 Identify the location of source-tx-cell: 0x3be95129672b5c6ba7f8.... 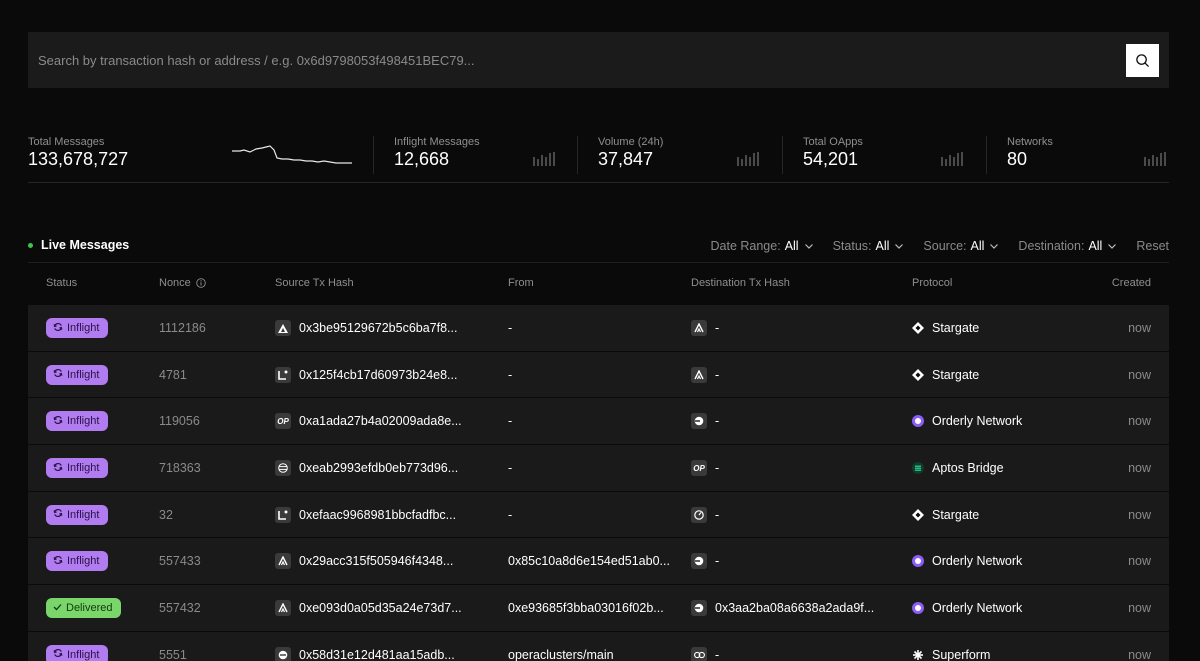
(366, 328).